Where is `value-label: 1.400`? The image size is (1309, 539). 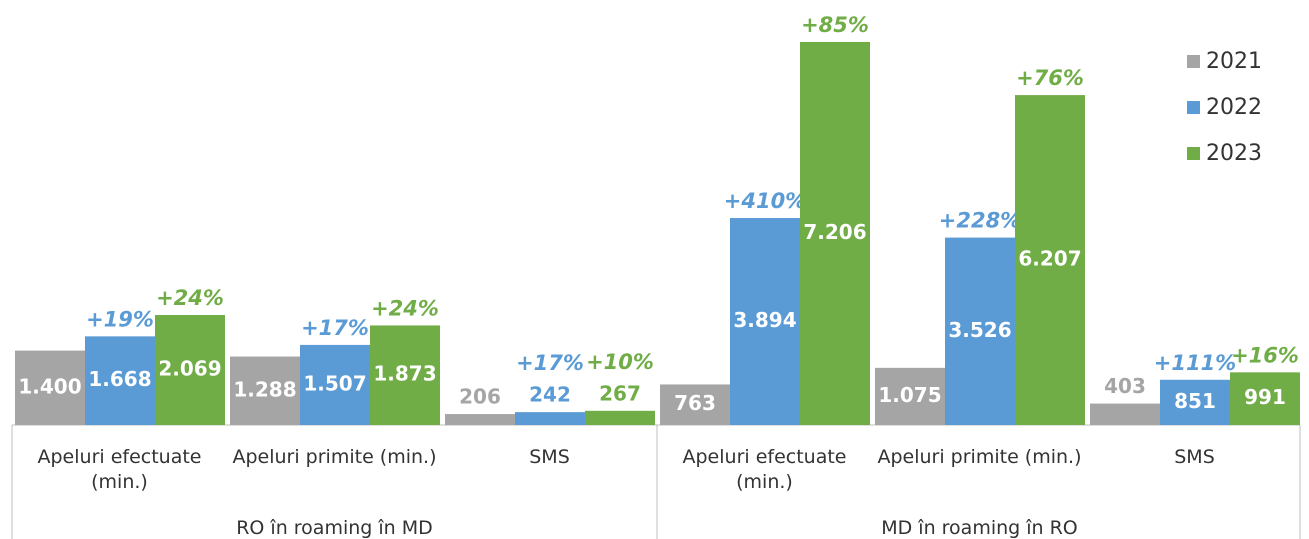
value-label: 1.400 is located at coordinates (49, 386).